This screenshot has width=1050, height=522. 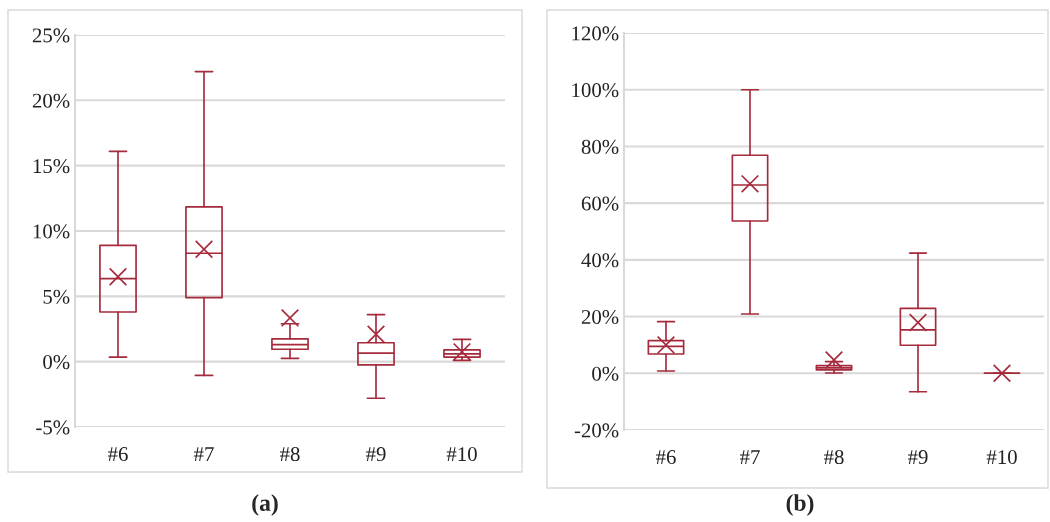 I want to click on y-tick-label: -20%, so click(x=596, y=430).